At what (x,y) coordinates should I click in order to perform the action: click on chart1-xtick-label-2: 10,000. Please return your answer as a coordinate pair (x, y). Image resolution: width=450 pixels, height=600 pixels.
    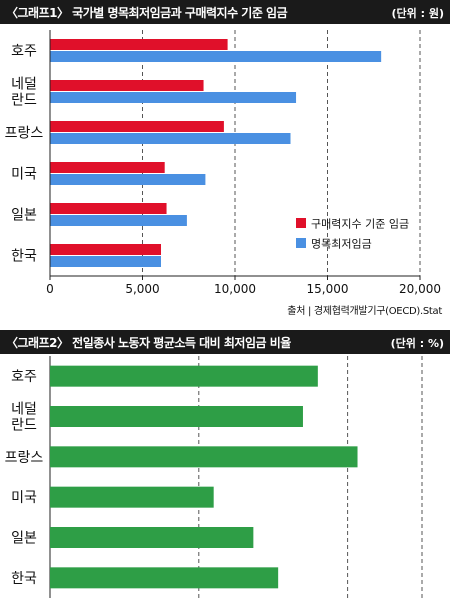
    Looking at the image, I should click on (235, 289).